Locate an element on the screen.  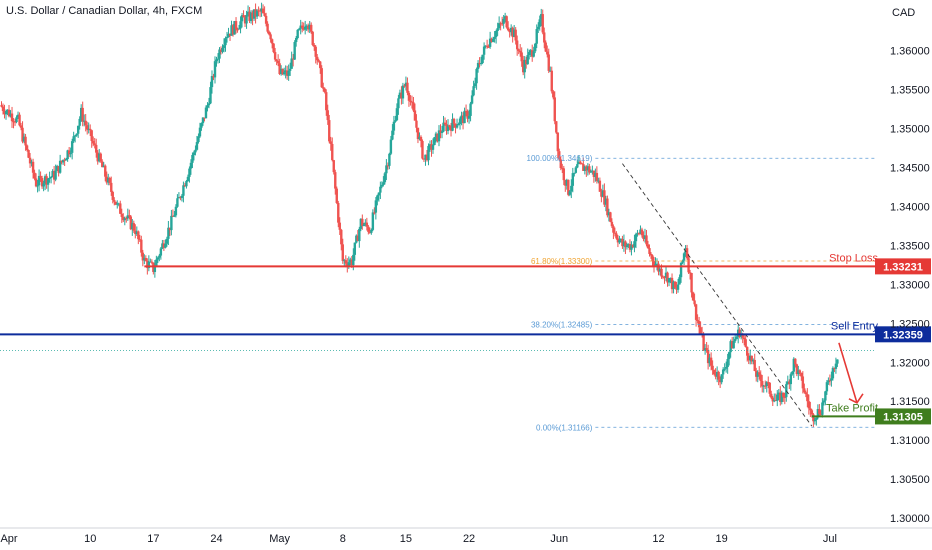
price-badge-label: 1.32359 is located at coordinates (903, 335).